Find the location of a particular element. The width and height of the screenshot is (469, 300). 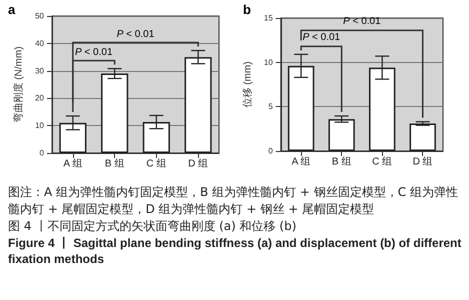

y-axis-title: 位移 (mm) is located at coordinates (248, 84).